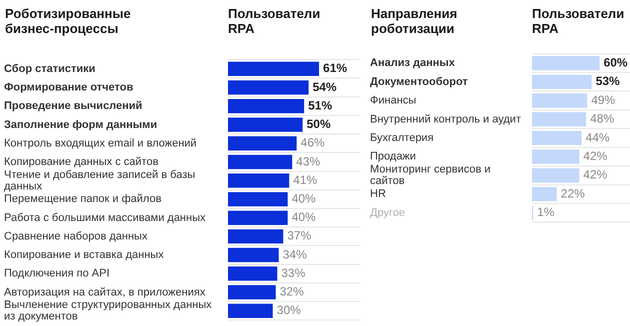  Describe the element at coordinates (299, 235) in the screenshot. I see `data-label: 37%` at that location.